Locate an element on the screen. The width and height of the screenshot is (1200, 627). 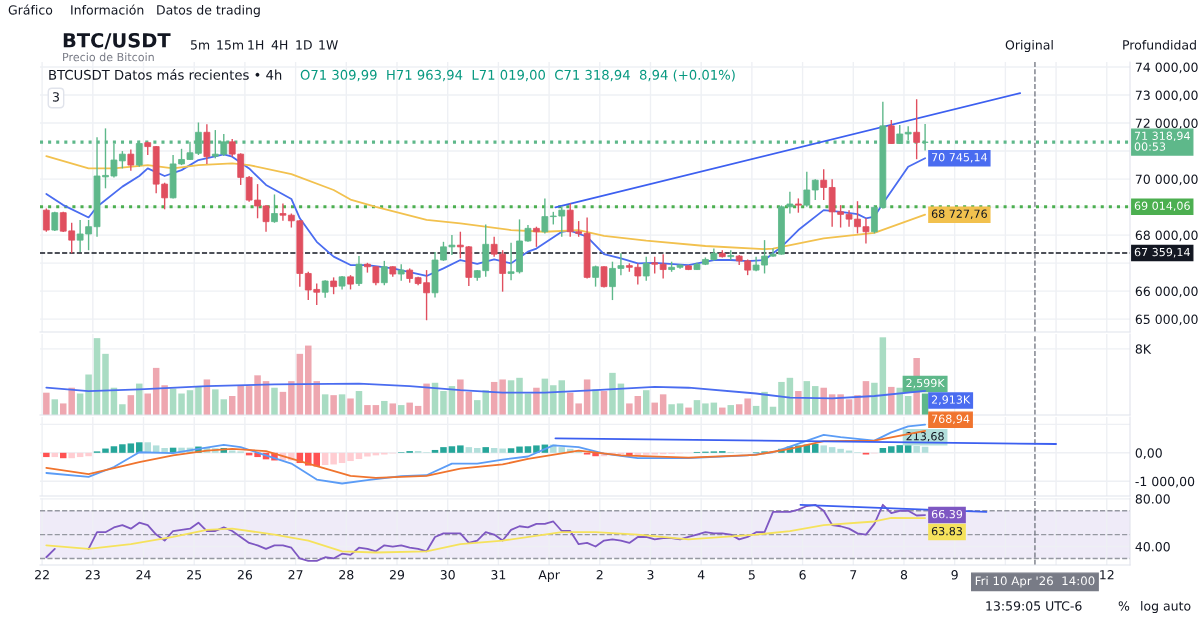
data-label: 2,913K is located at coordinates (951, 400).